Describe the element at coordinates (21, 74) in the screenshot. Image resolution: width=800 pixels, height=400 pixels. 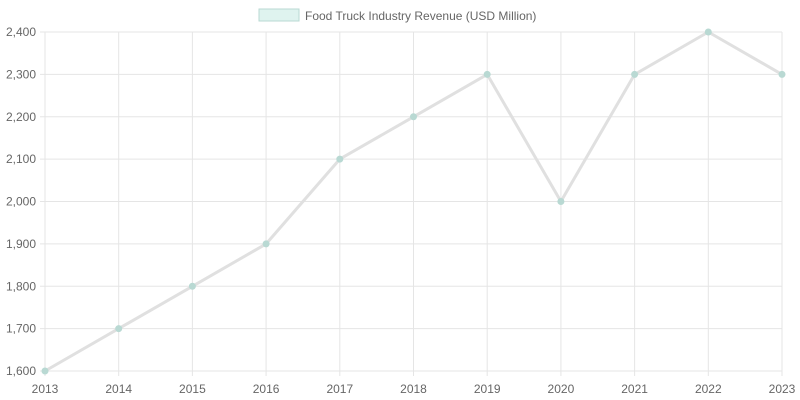
I see `y-tick-label: 2,300` at that location.